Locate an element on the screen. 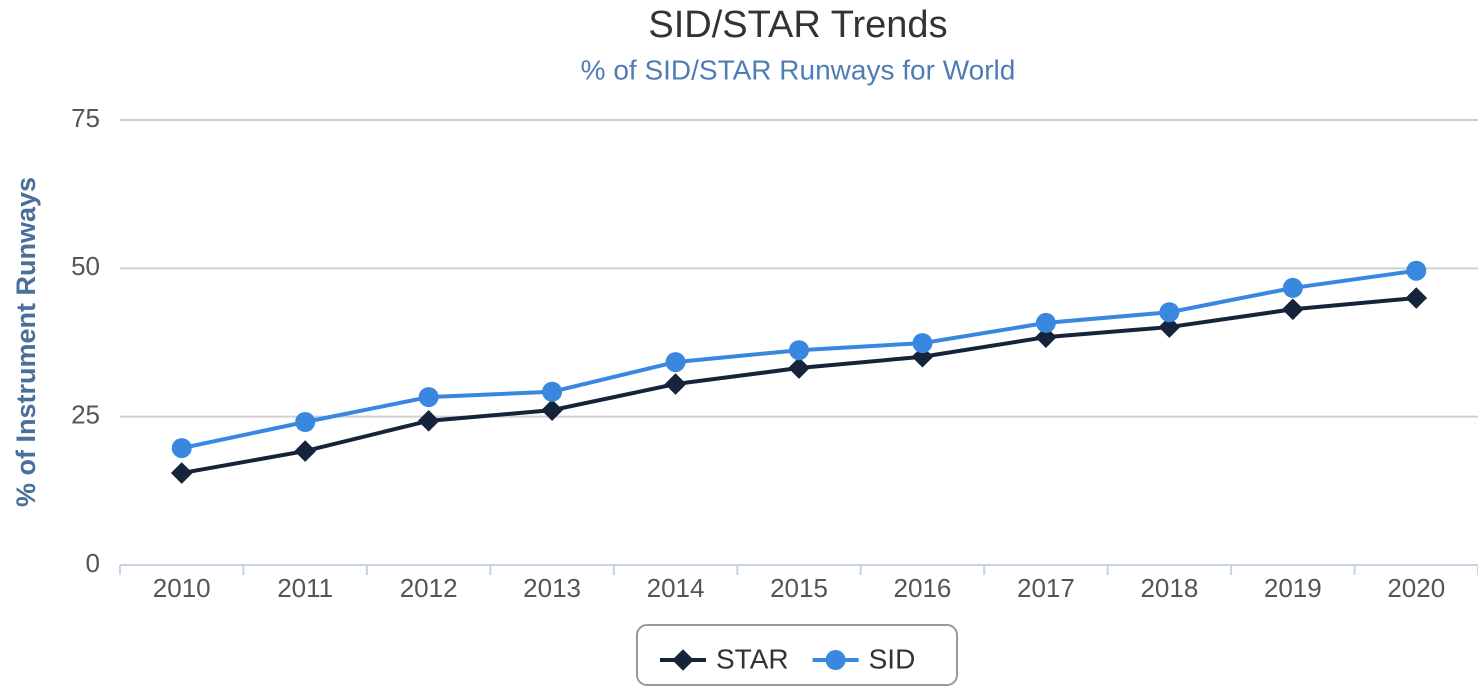 This screenshot has height=687, width=1478. legend-box is located at coordinates (797, 655).